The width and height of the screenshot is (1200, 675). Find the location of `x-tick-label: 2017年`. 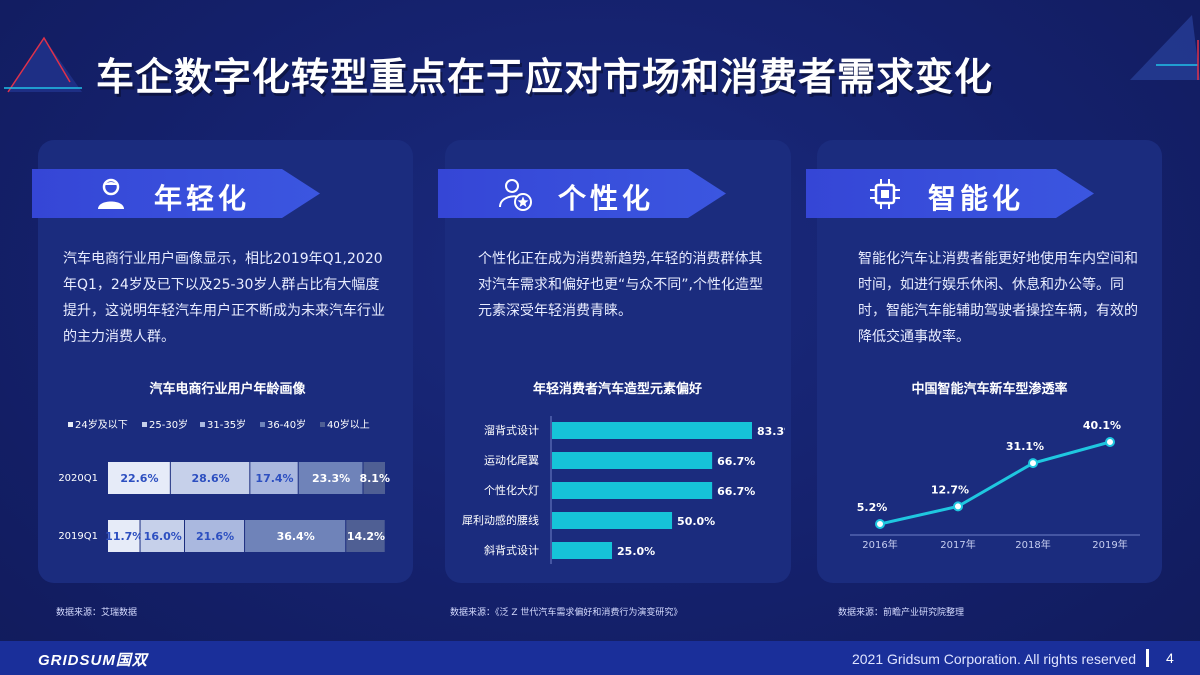

x-tick-label: 2017年 is located at coordinates (957, 544).